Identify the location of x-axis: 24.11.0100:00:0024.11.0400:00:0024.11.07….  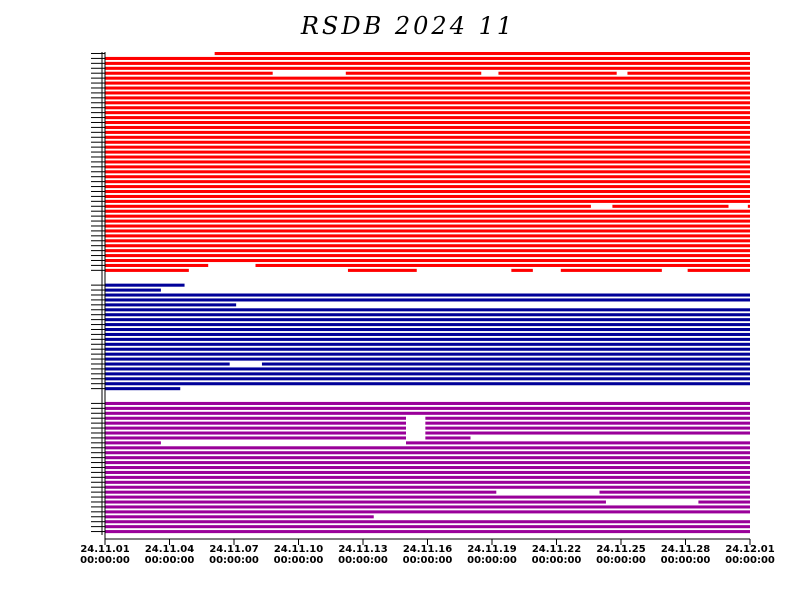
(427, 552).